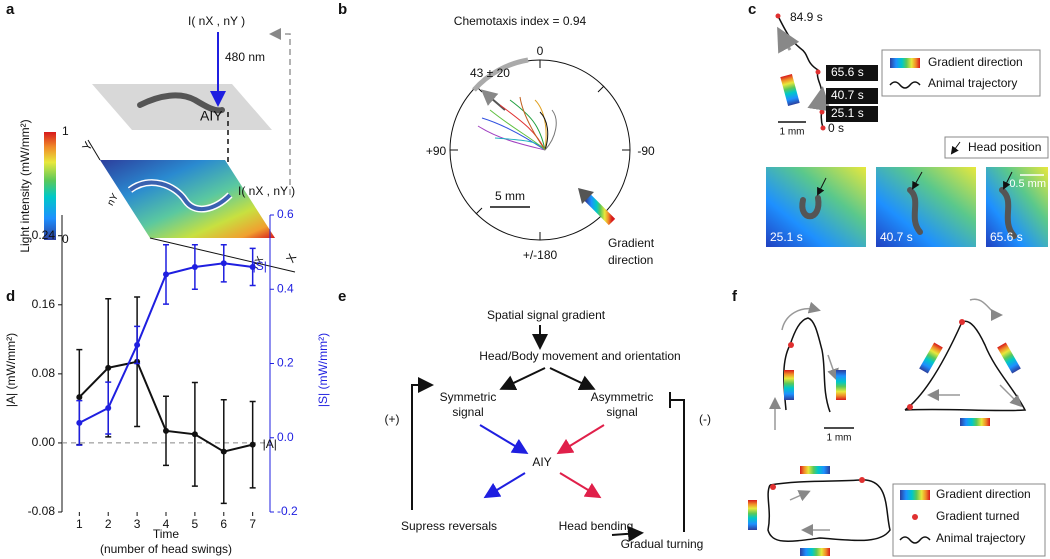 Image resolution: width=1050 pixels, height=559 pixels. What do you see at coordinates (182, 107) in the screenshot?
I see `stage-plane` at bounding box center [182, 107].